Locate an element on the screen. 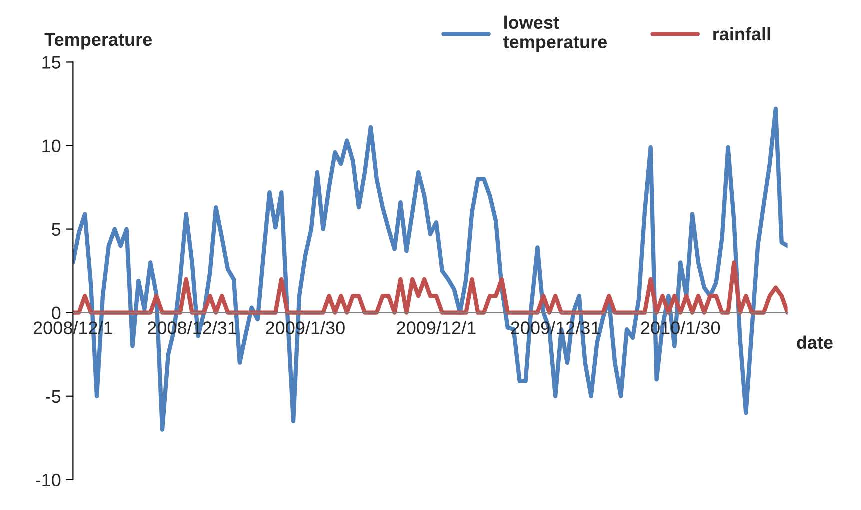  y-axis-title: Temperature is located at coordinates (98, 42).